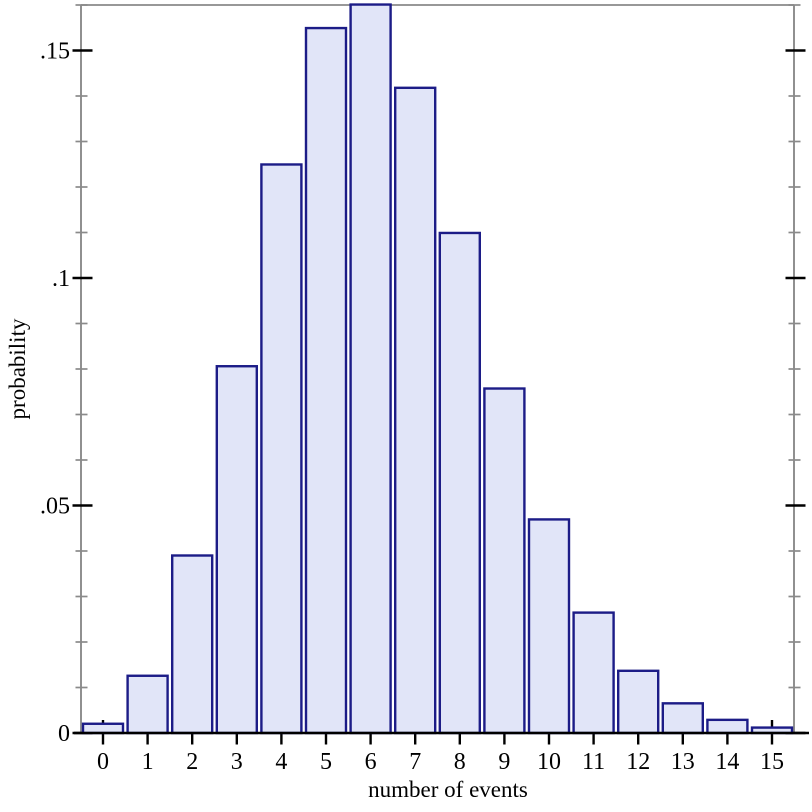 The height and width of the screenshot is (812, 812). I want to click on x-tick-label: 12, so click(638, 762).